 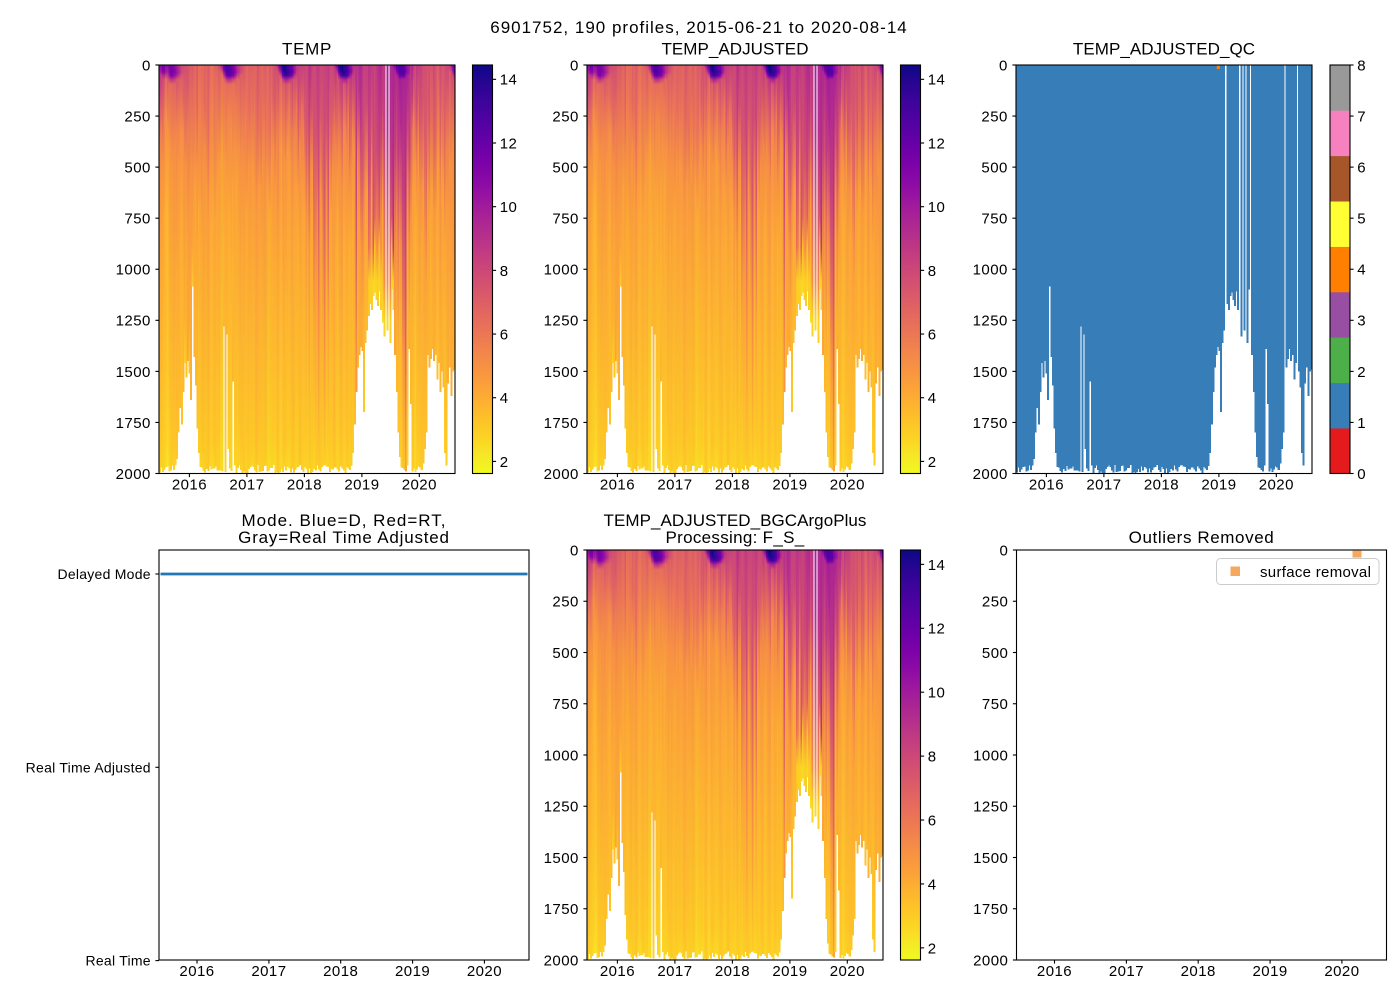 What do you see at coordinates (344, 537) in the screenshot?
I see `svg-text: Gray=Real Time Adjusted` at bounding box center [344, 537].